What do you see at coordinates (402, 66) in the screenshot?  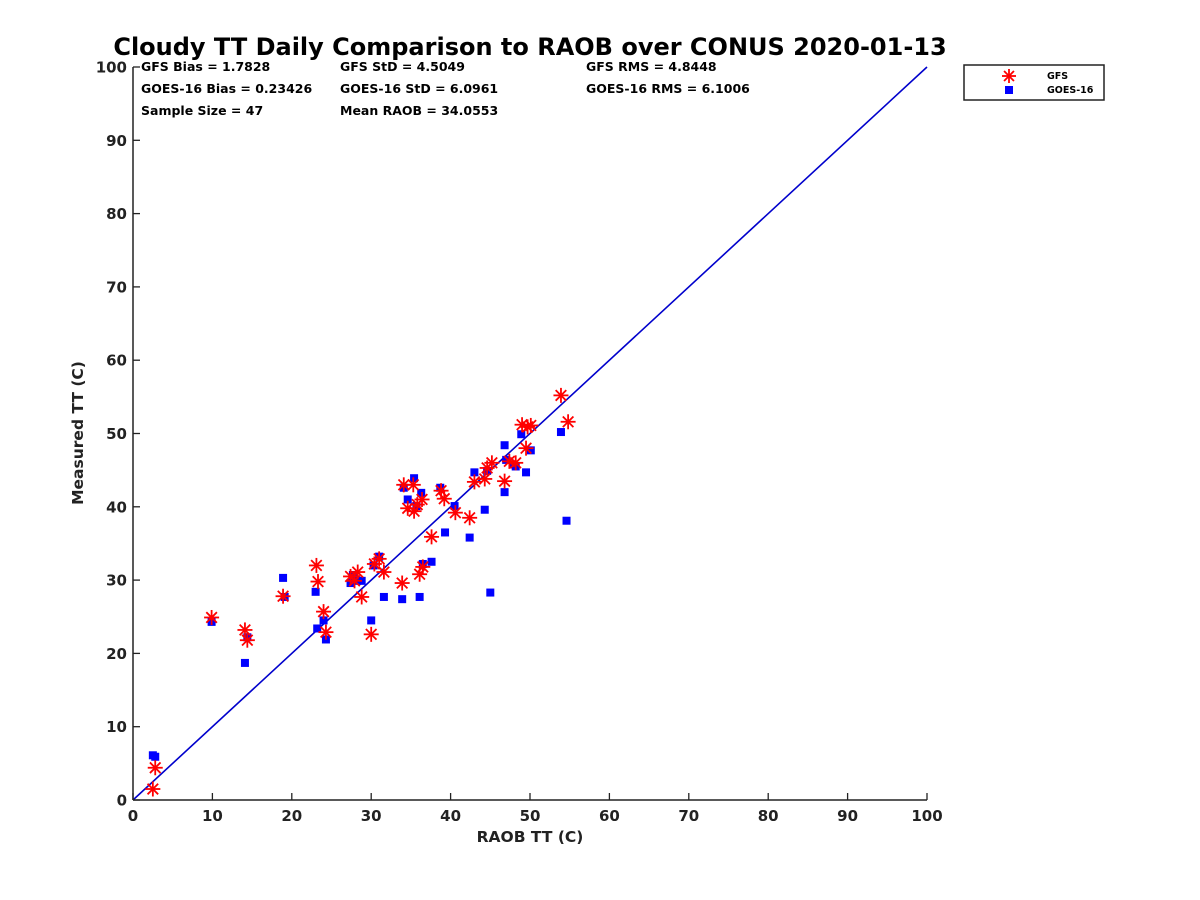 I see `stat-text: GFS StD = 4.5049` at bounding box center [402, 66].